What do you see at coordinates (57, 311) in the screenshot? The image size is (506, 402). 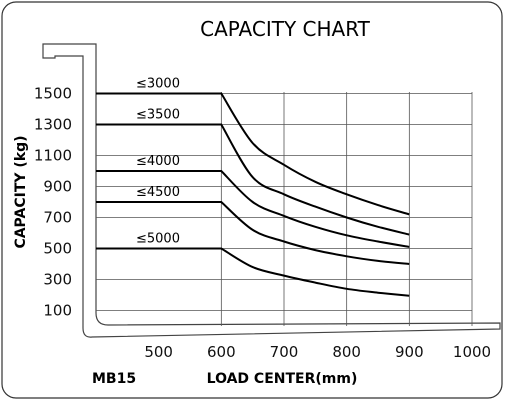 I see `y-tick-label: 100` at bounding box center [57, 311].